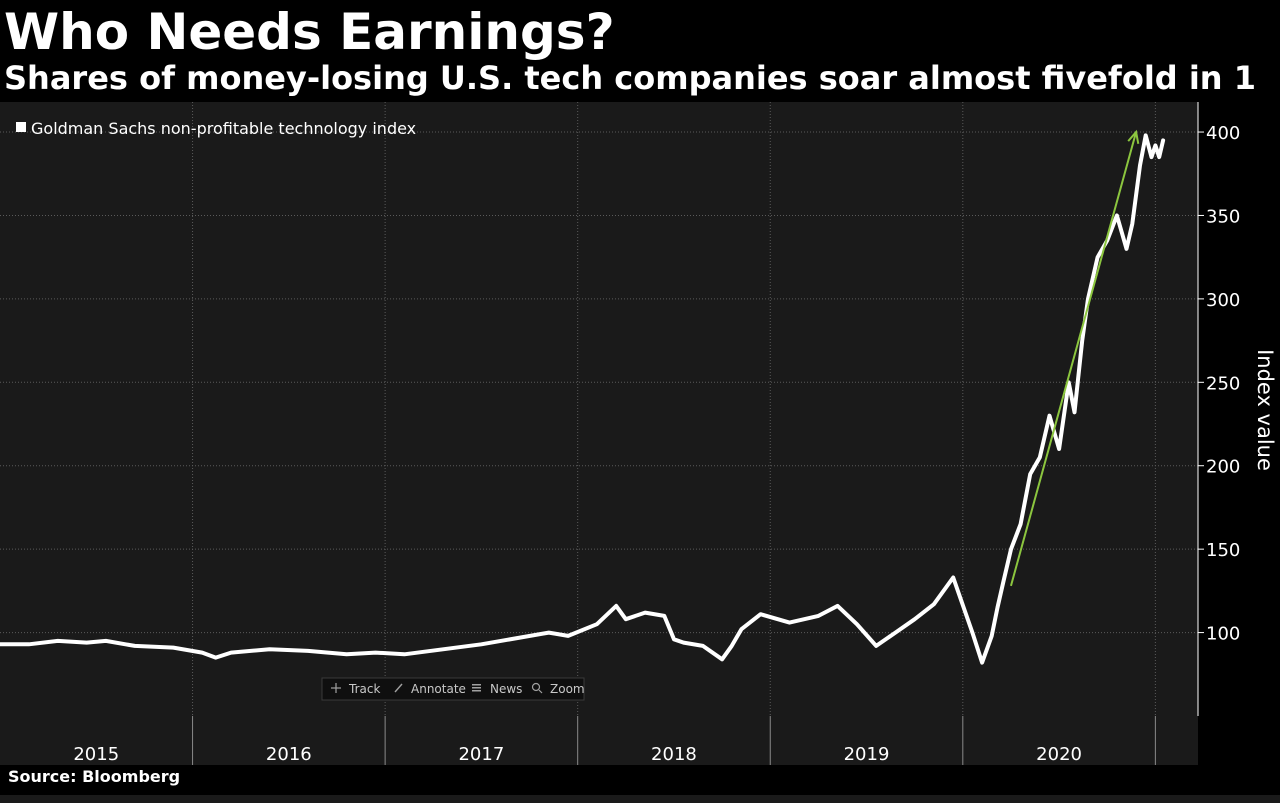 The width and height of the screenshot is (1280, 803). Describe the element at coordinates (1265, 410) in the screenshot. I see `y-axis-label: Index value` at that location.